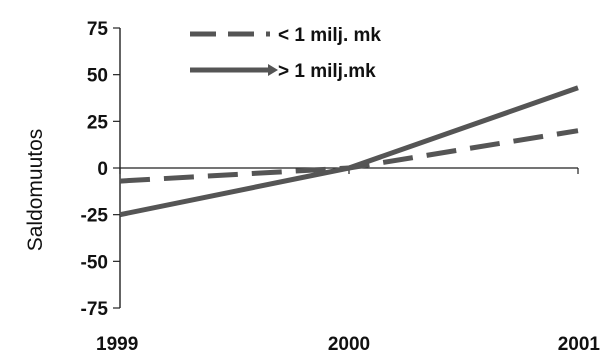 This screenshot has width=602, height=358. What do you see at coordinates (329, 35) in the screenshot?
I see `legend-label: < 1 milj. mk` at bounding box center [329, 35].